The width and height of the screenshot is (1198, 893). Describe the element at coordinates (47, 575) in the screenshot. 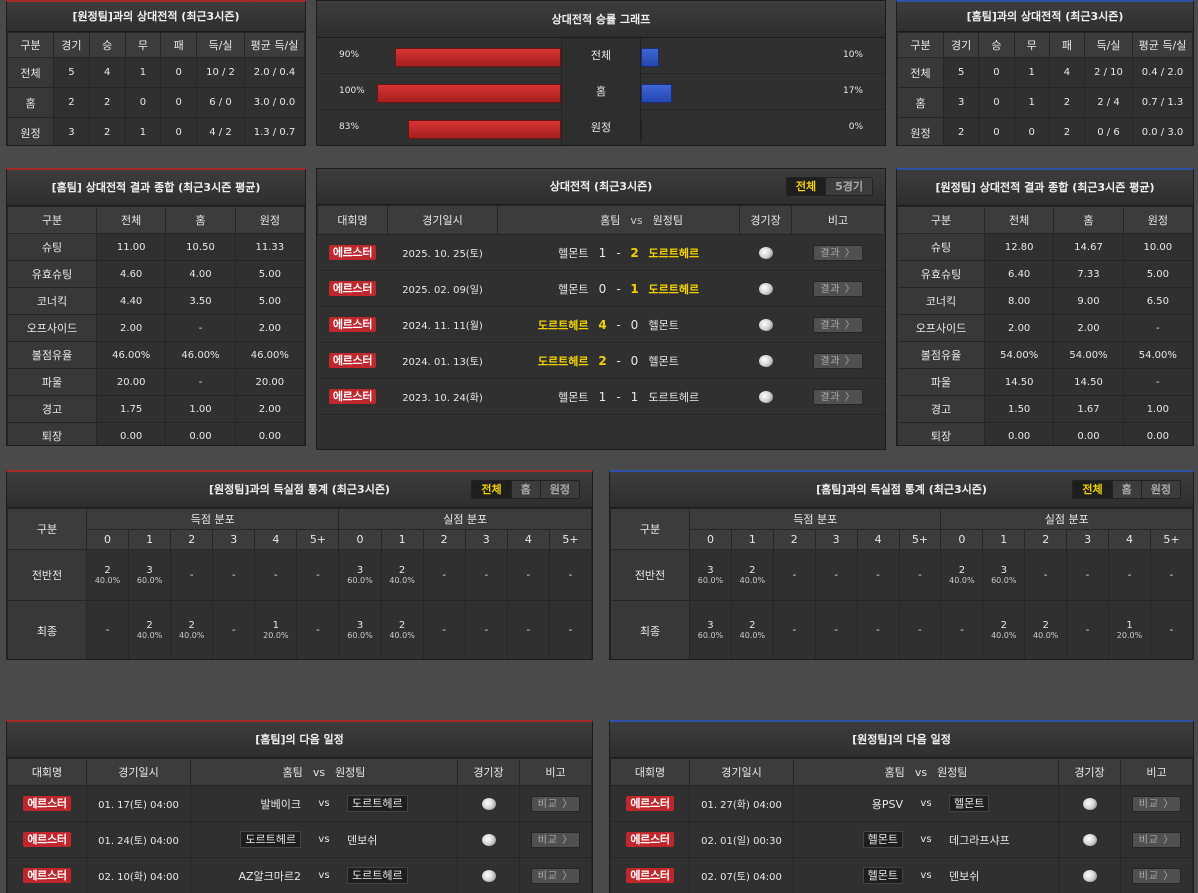

I see `row-label: 전반전` at that location.